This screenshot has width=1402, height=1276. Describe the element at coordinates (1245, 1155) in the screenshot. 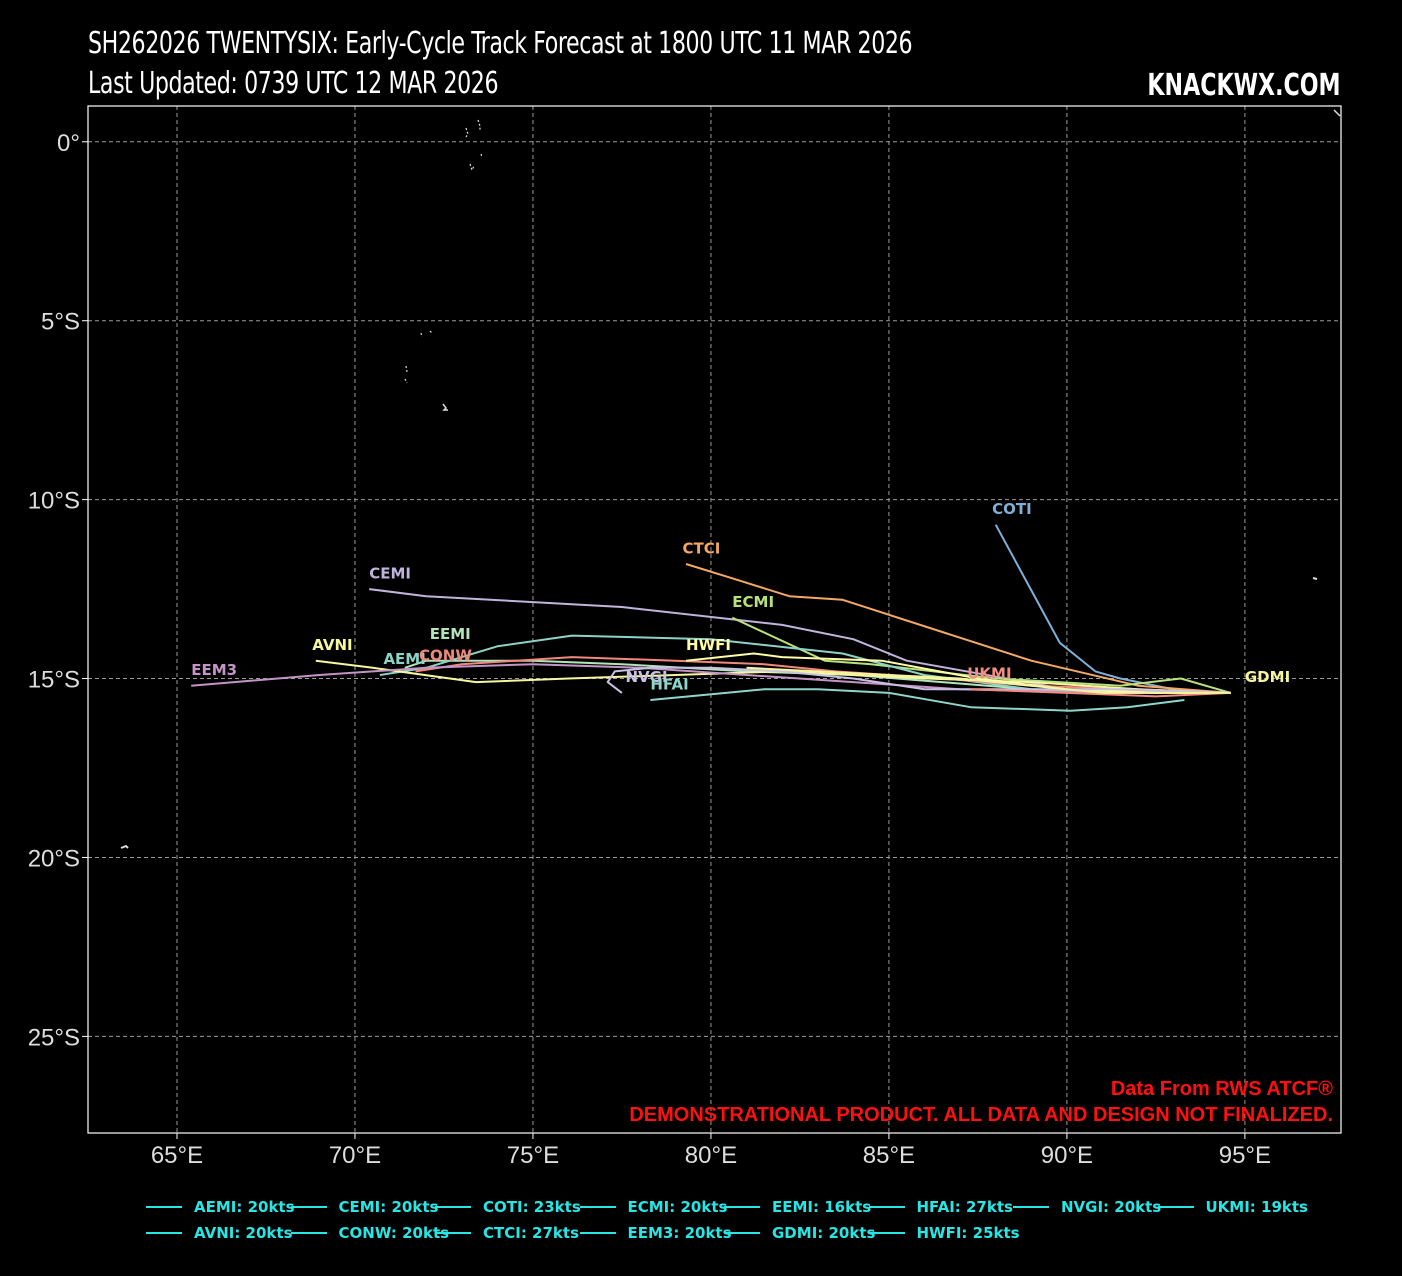

I see `lon-tick-label: 95°E` at that location.